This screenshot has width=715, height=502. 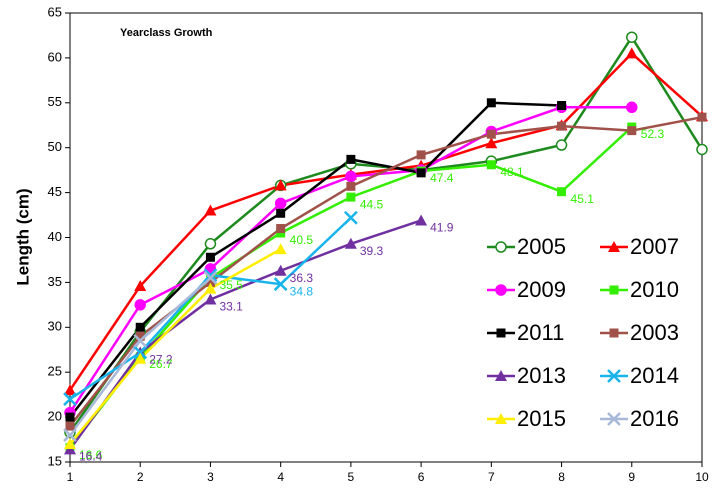 I want to click on chart-title: Yearclass Growth, so click(x=166, y=33).